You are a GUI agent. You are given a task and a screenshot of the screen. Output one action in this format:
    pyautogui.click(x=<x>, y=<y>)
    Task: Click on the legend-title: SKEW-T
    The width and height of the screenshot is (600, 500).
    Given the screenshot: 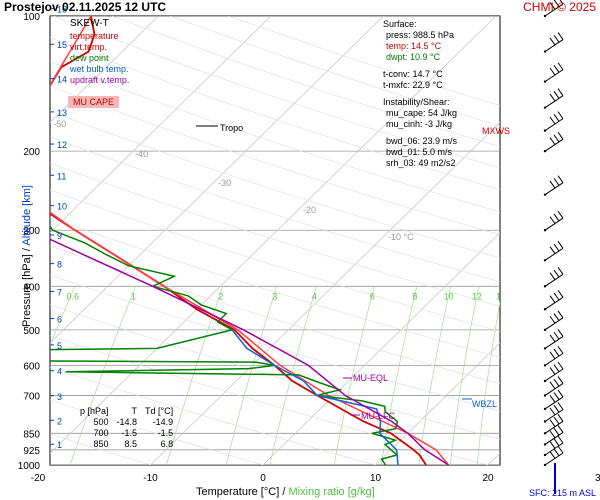 What is the action you would take?
    pyautogui.click(x=89, y=23)
    